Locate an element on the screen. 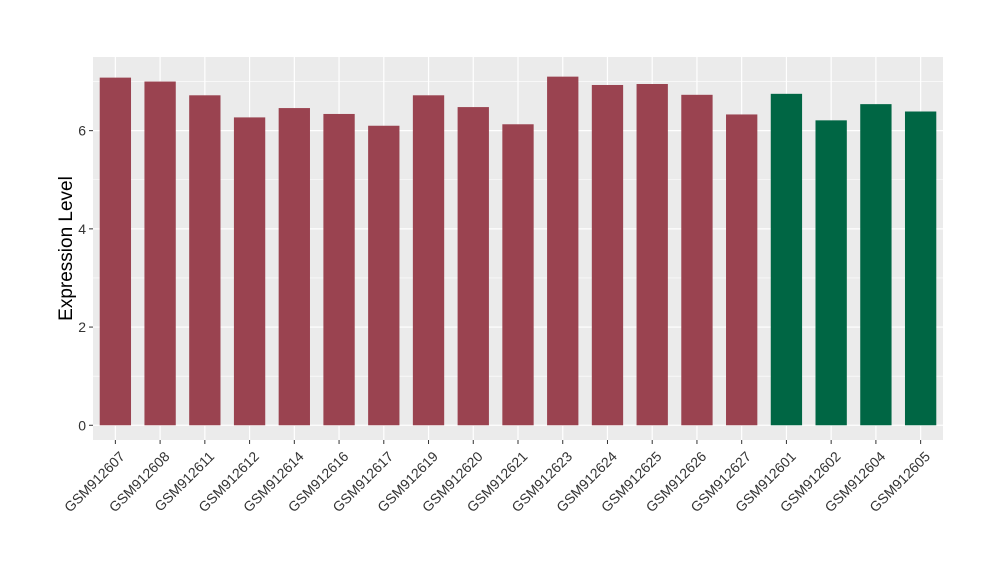 Image resolution: width=1000 pixels, height=580 pixels. bar-GSM912624 is located at coordinates (607, 255).